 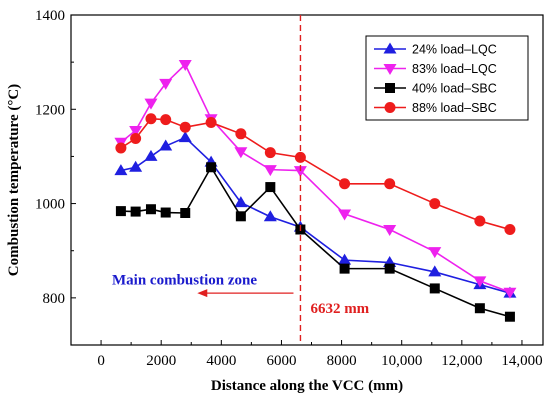 I want to click on x-tick-label: 14,000, so click(x=521, y=361).